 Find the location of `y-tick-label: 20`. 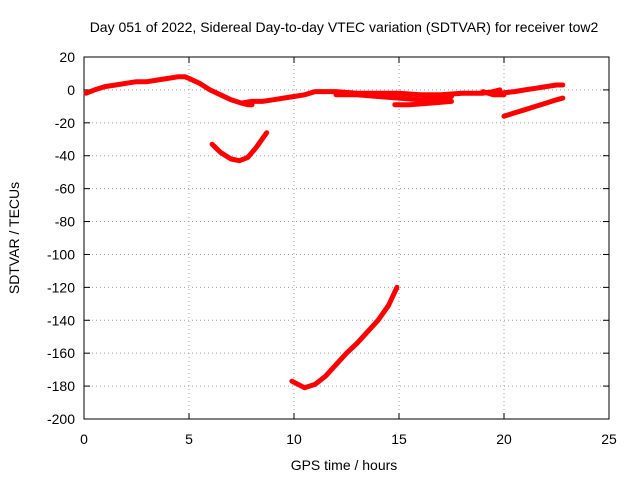

y-tick-label: 20 is located at coordinates (67, 57).